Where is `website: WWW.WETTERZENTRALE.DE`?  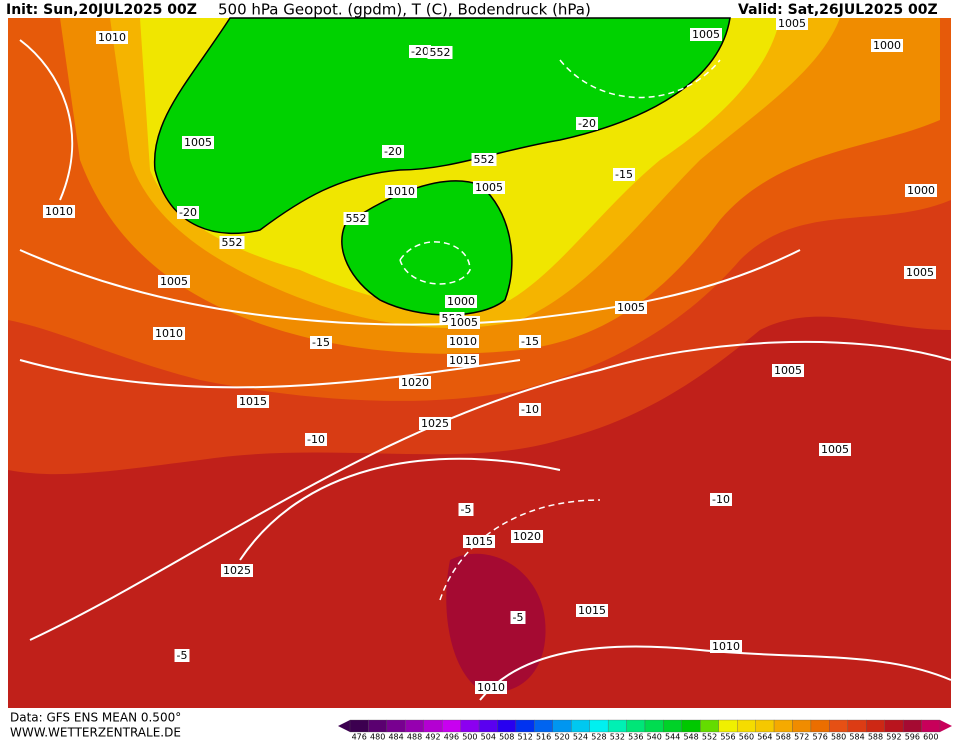 website: WWW.WETTERZENTRALE.DE is located at coordinates (95, 733).